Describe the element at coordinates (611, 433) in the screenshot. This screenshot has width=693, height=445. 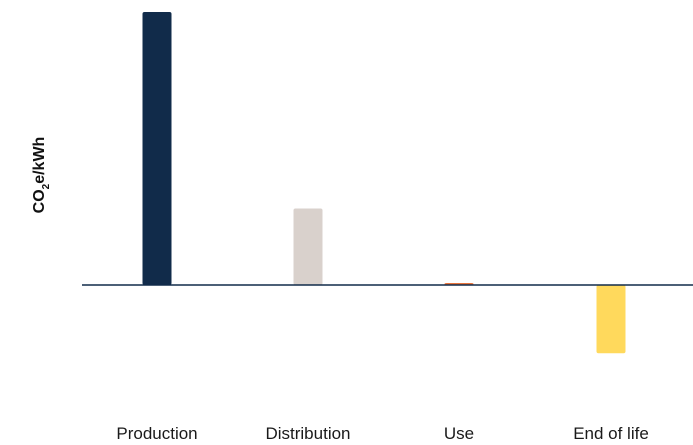
I see `category-label-end-of-life: End of life` at that location.